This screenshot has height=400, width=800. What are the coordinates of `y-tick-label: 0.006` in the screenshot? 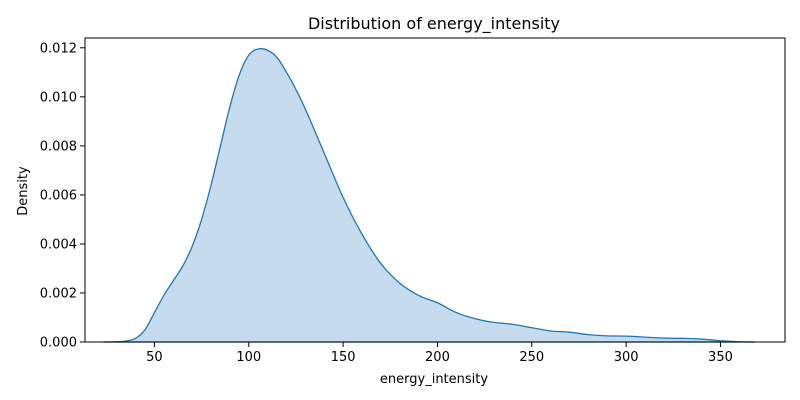 It's located at (58, 195).